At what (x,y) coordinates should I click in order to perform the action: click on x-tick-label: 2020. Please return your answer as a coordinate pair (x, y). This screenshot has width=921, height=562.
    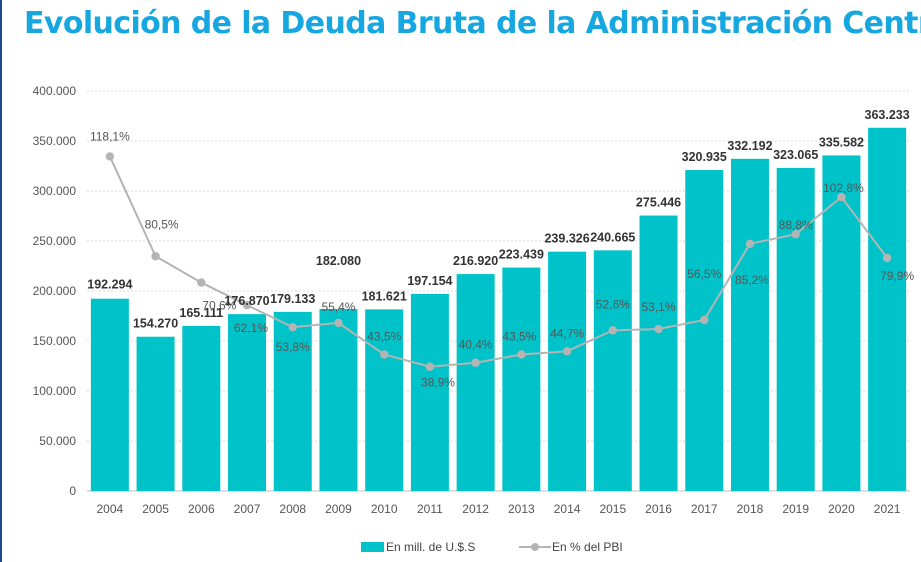
    Looking at the image, I should click on (841, 509).